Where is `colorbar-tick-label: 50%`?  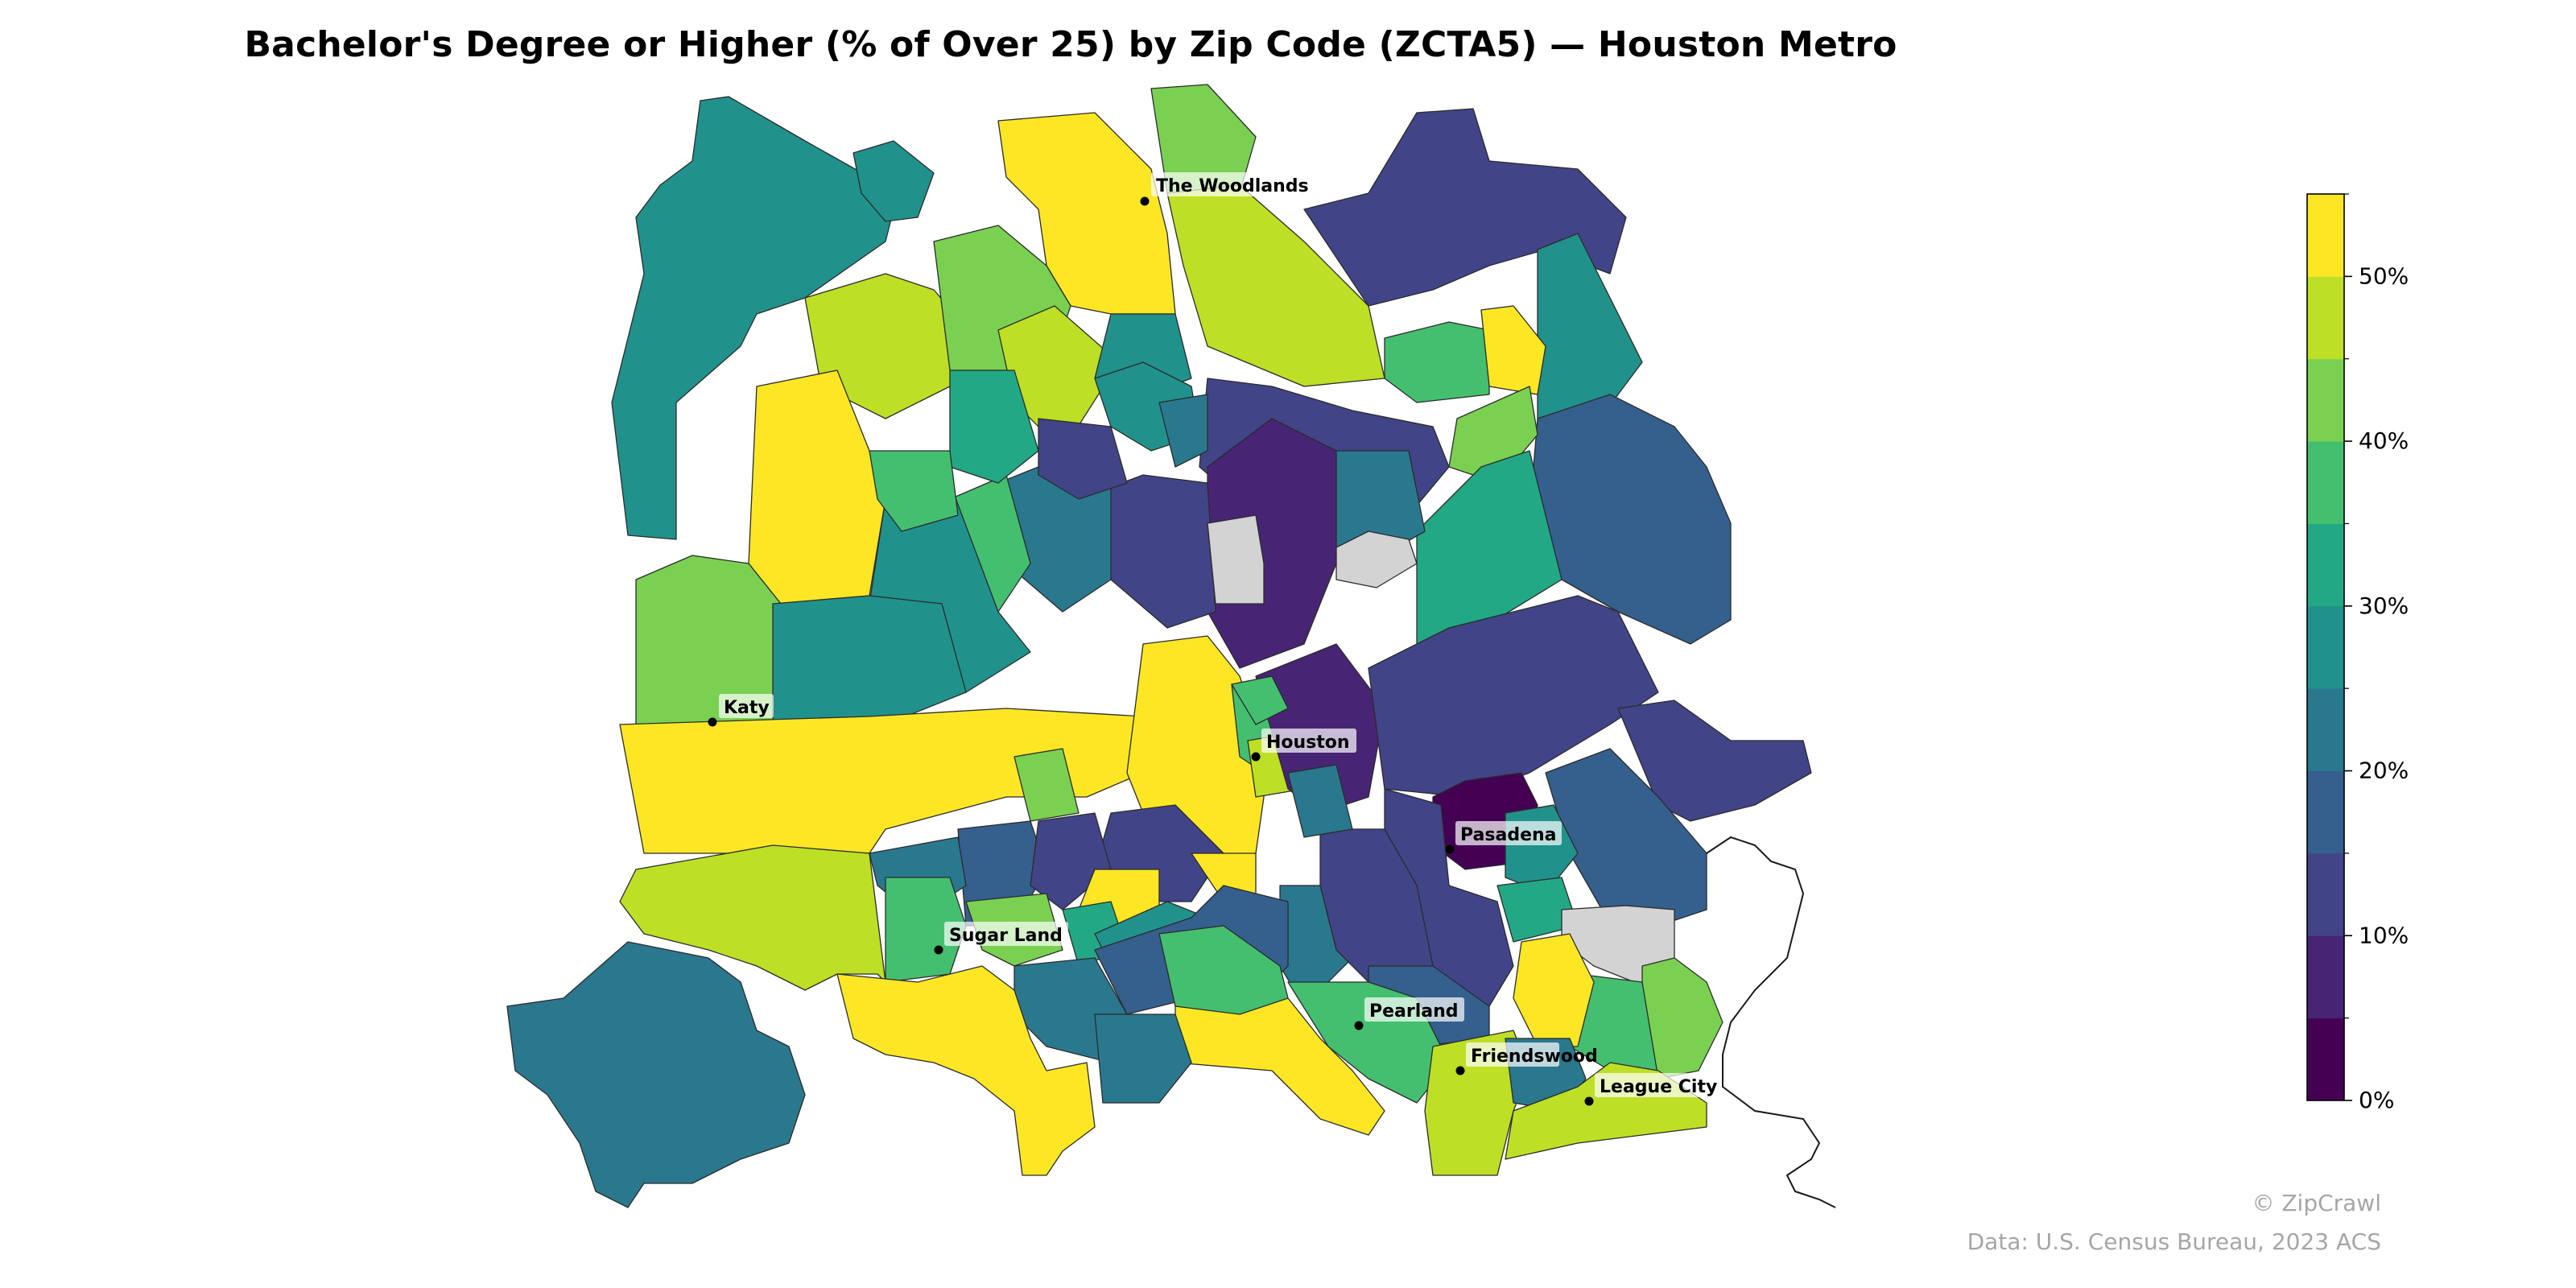
colorbar-tick-label: 50% is located at coordinates (2384, 275).